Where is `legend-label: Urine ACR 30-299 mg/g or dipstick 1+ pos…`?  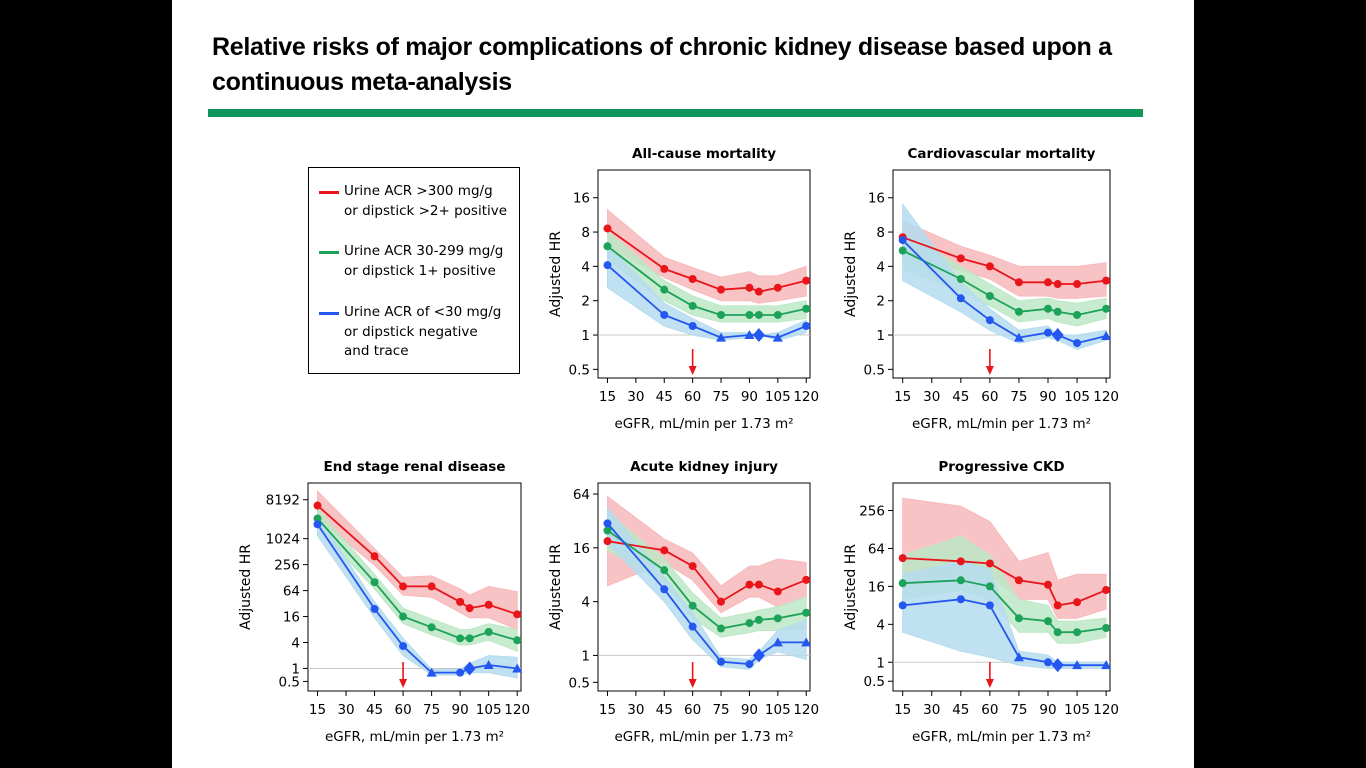
legend-label: Urine ACR 30-299 mg/g or dipstick 1+ pos… is located at coordinates (424, 261).